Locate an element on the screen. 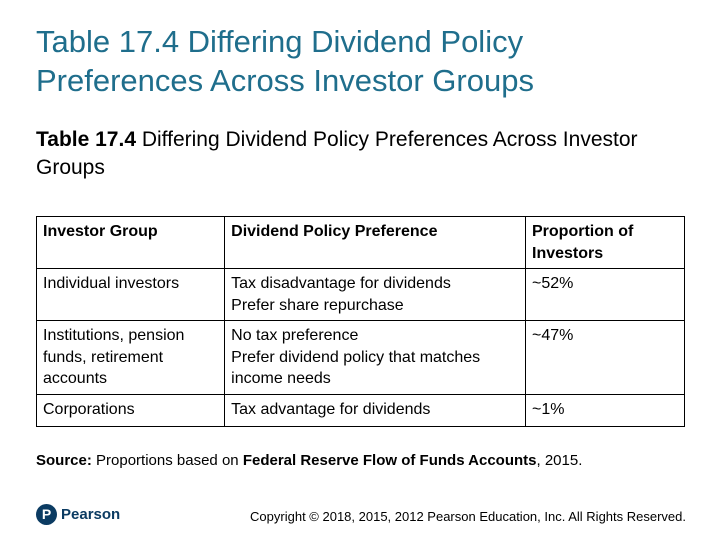 This screenshot has width=720, height=540. header-proportion-of-investors: Proportion of Investors is located at coordinates (605, 242).